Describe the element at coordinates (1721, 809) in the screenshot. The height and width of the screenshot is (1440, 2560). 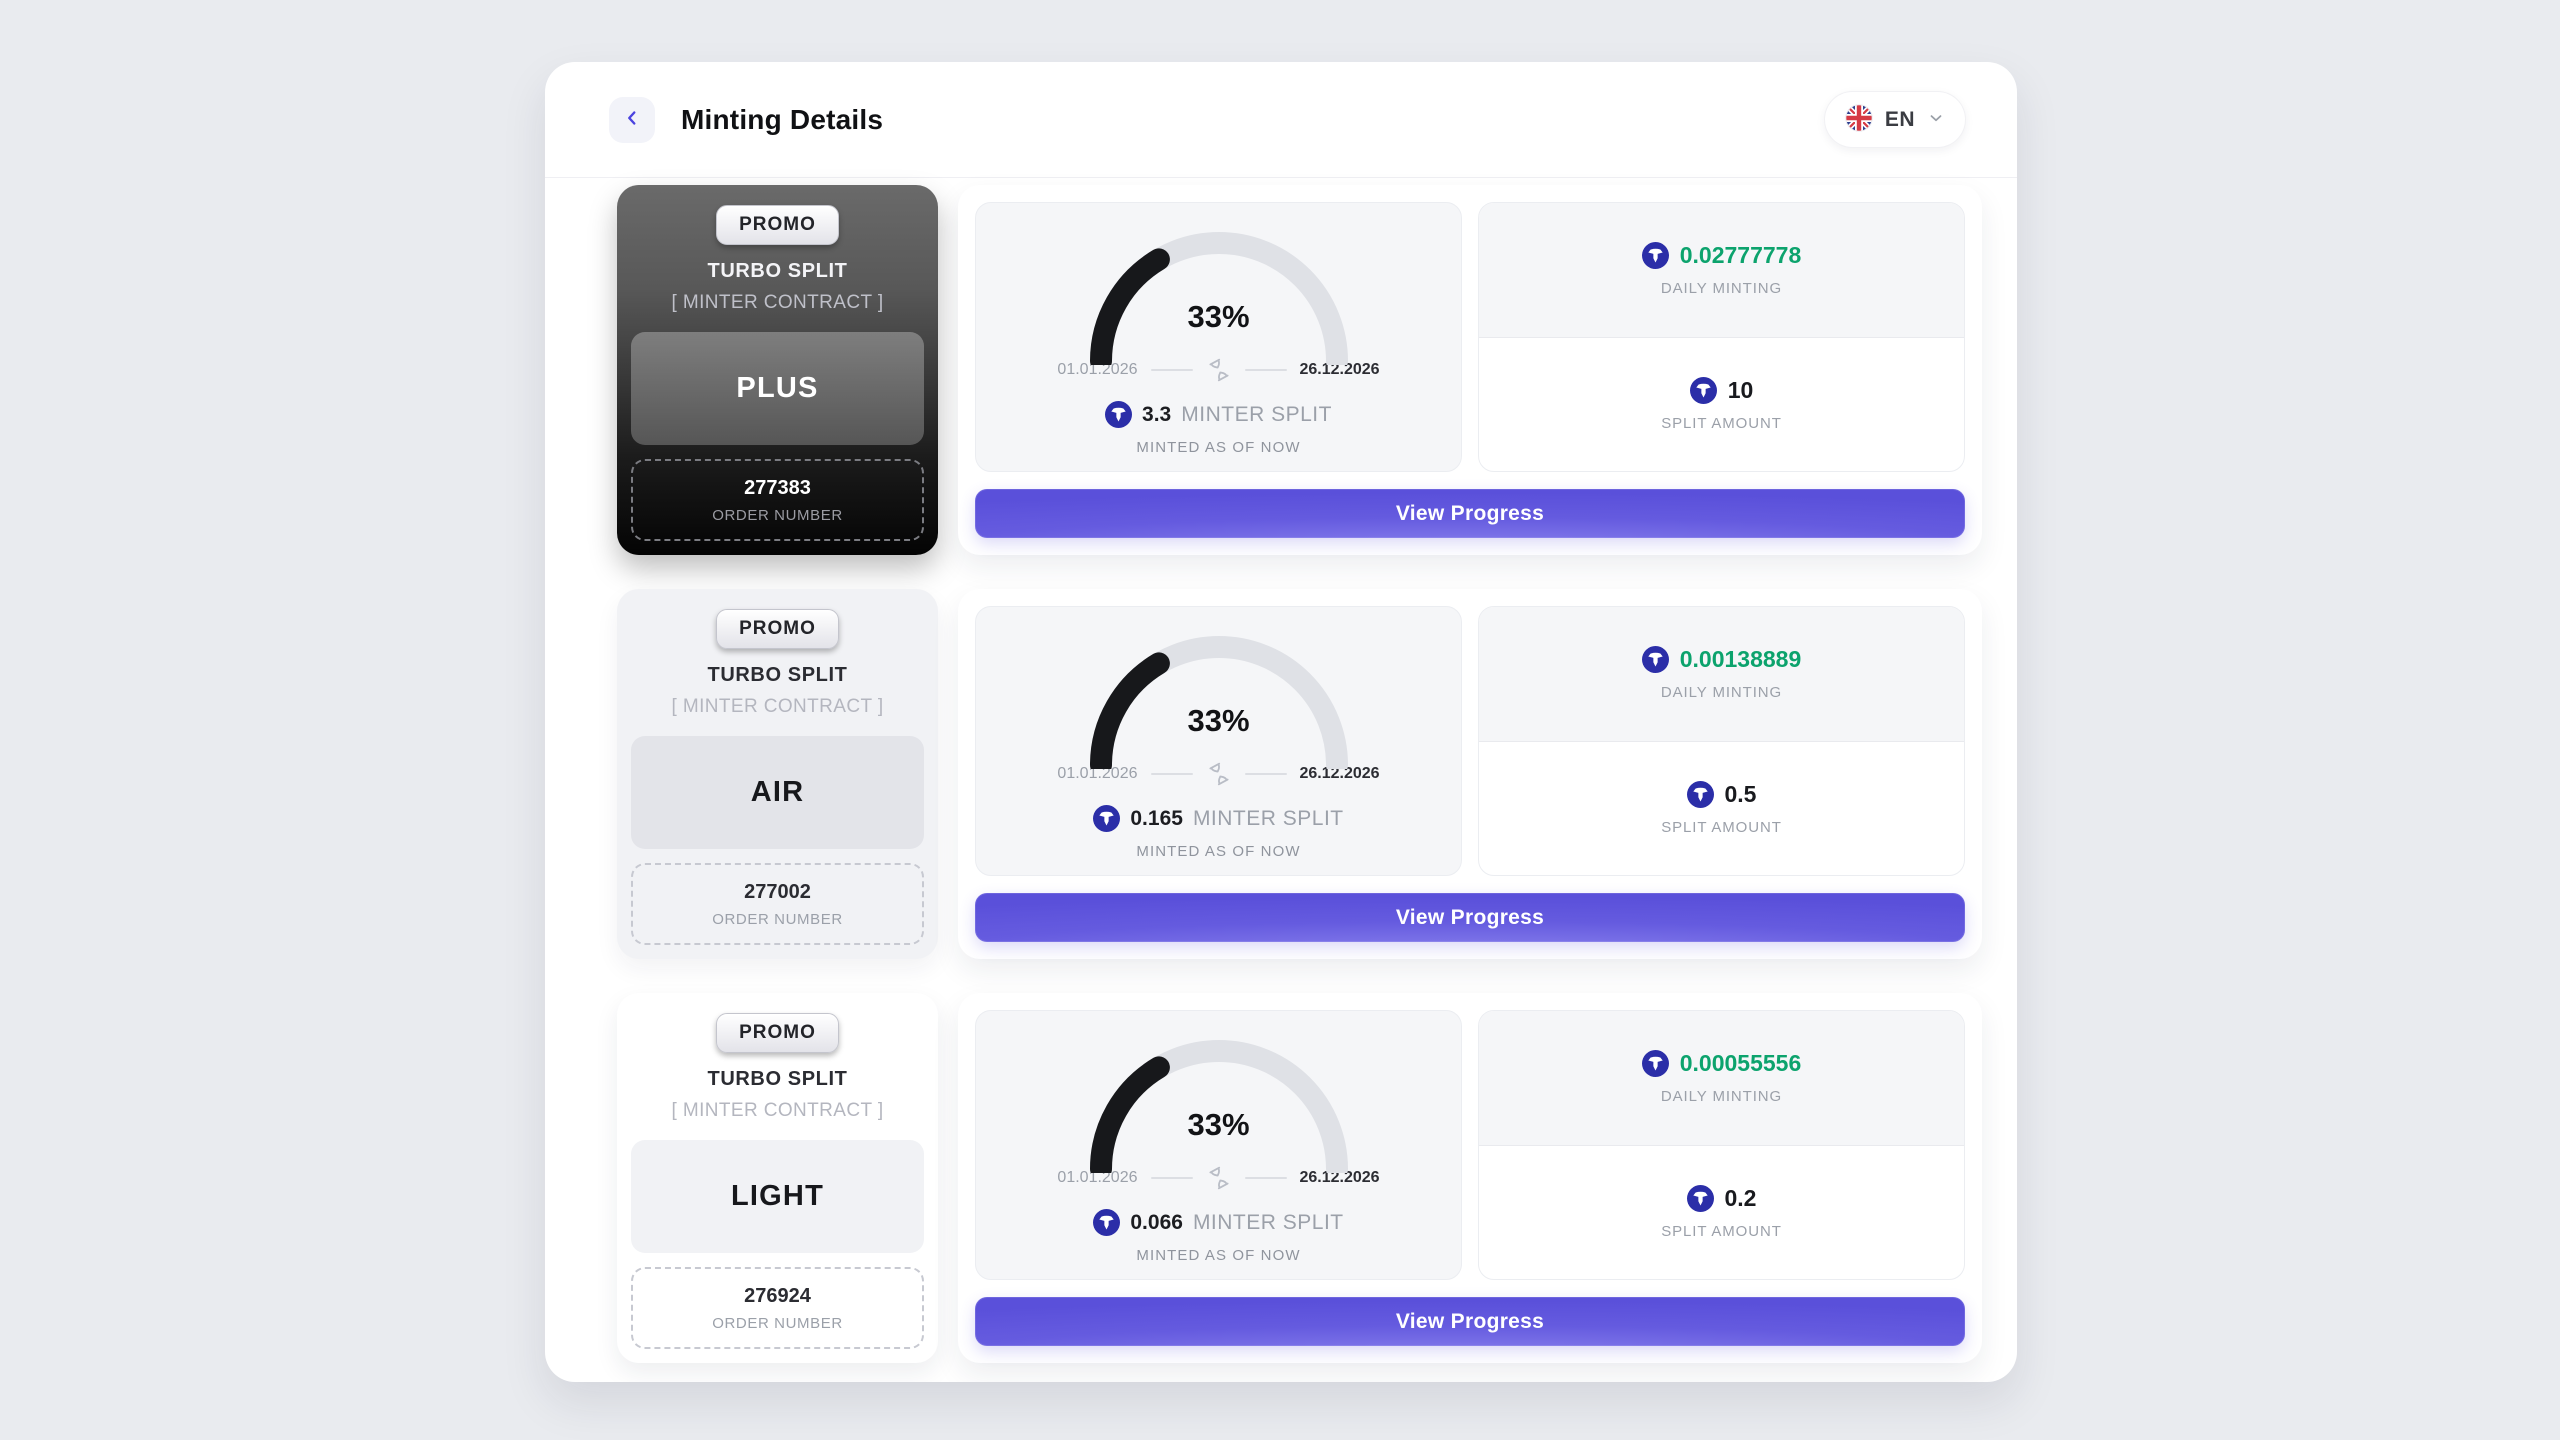
I see `split-amount-section: 0.5 SPLIT AMOUNT` at that location.